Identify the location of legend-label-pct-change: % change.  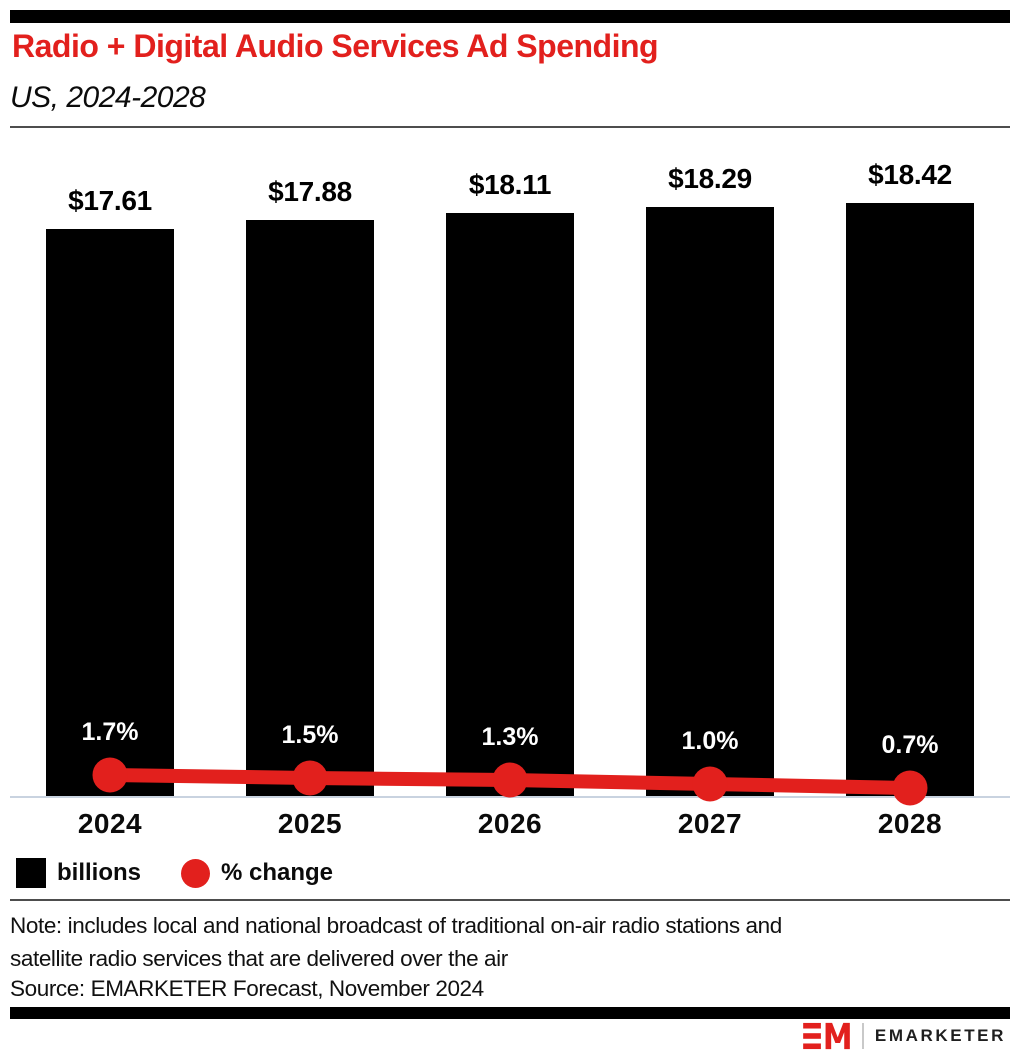
(277, 872).